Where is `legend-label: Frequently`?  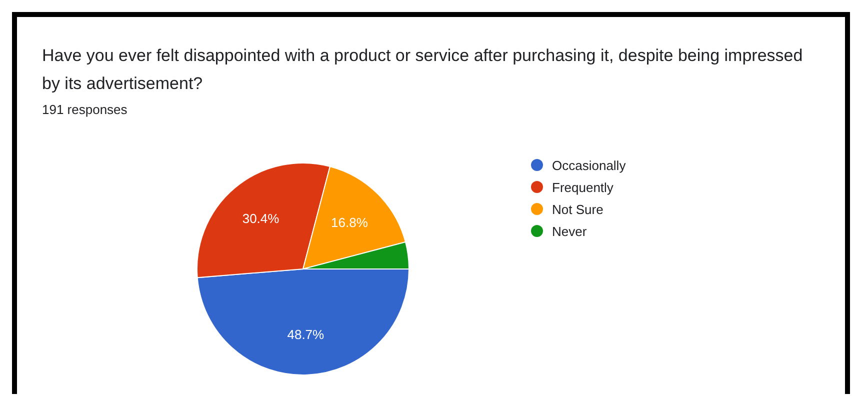 legend-label: Frequently is located at coordinates (583, 187).